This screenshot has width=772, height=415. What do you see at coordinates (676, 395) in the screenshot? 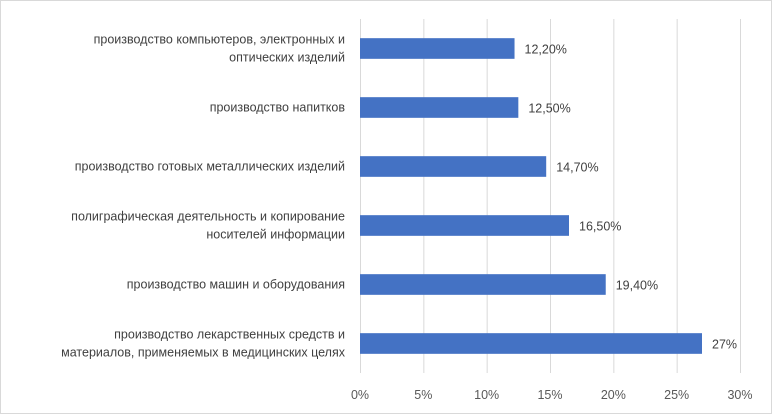
I see `x-tick-label-5: 25%` at bounding box center [676, 395].